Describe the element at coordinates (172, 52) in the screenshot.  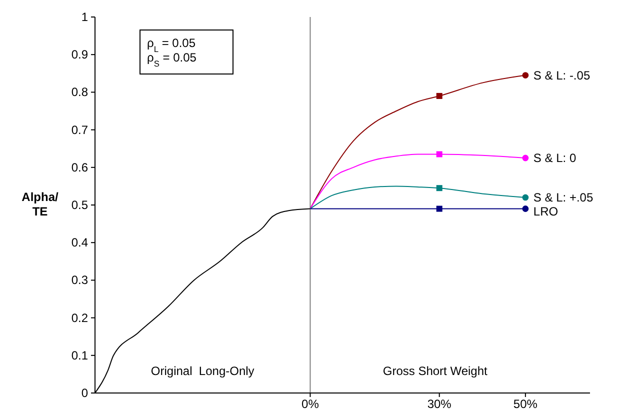
I see `annotation: ρ$_{L}$ = 0.05 ρ$_{S}$ = 0.05` at that location.